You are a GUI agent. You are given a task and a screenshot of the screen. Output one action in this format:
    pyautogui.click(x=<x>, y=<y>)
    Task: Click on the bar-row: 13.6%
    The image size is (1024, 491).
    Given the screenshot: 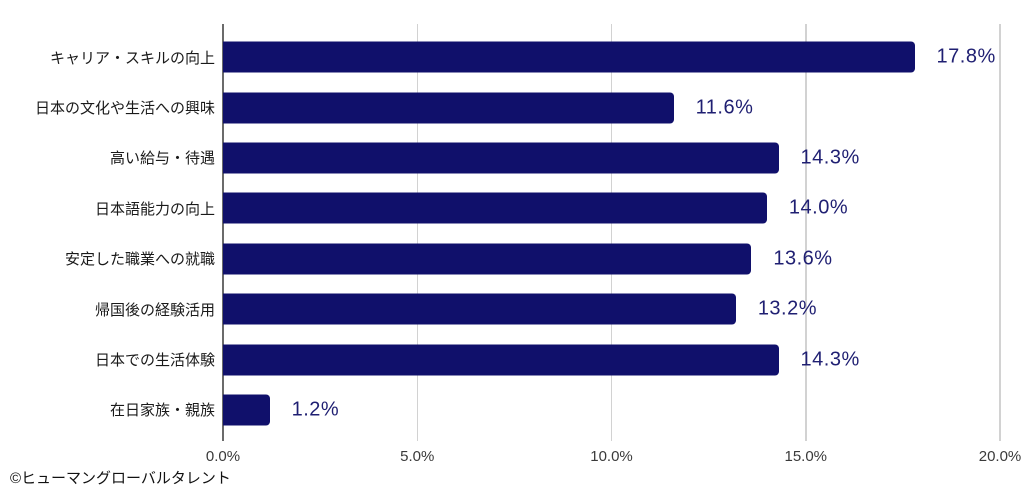 What is the action you would take?
    pyautogui.click(x=611, y=259)
    